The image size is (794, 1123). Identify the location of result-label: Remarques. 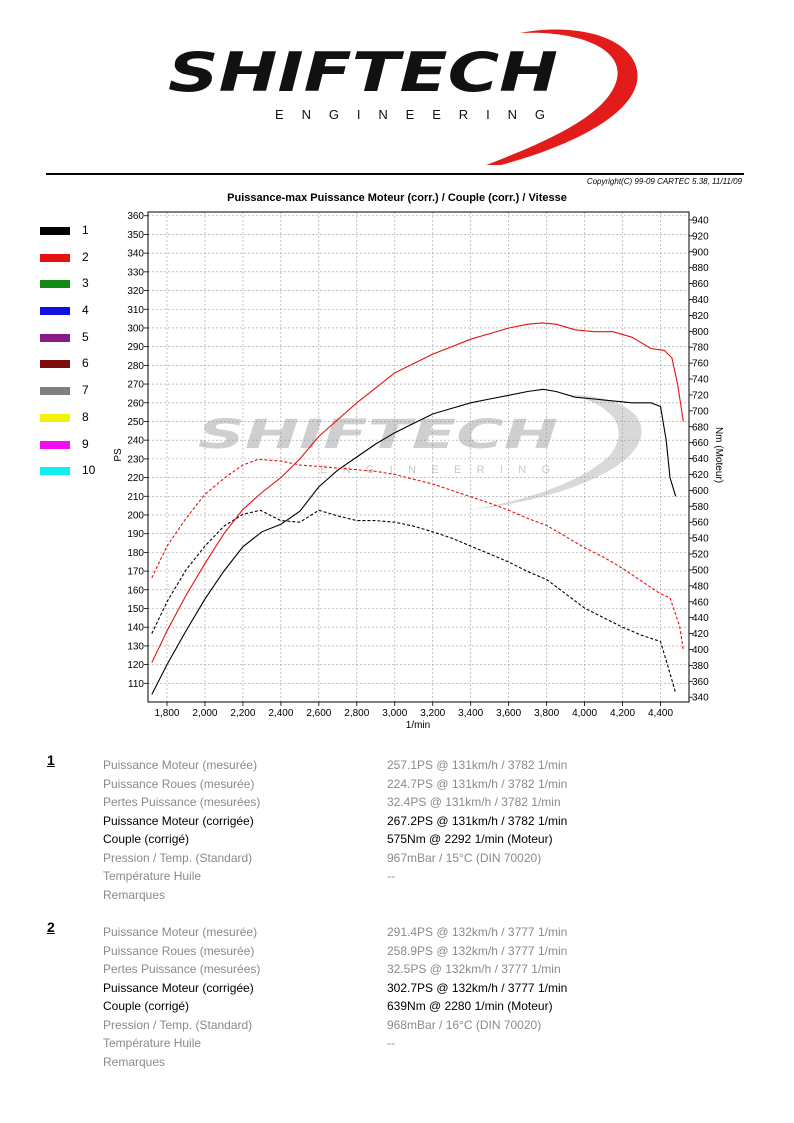
(134, 1061).